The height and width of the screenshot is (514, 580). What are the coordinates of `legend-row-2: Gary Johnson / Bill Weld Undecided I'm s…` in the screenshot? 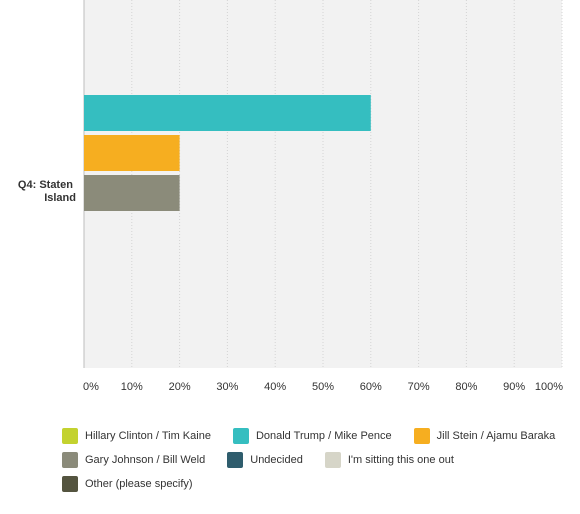 It's located at (317, 460).